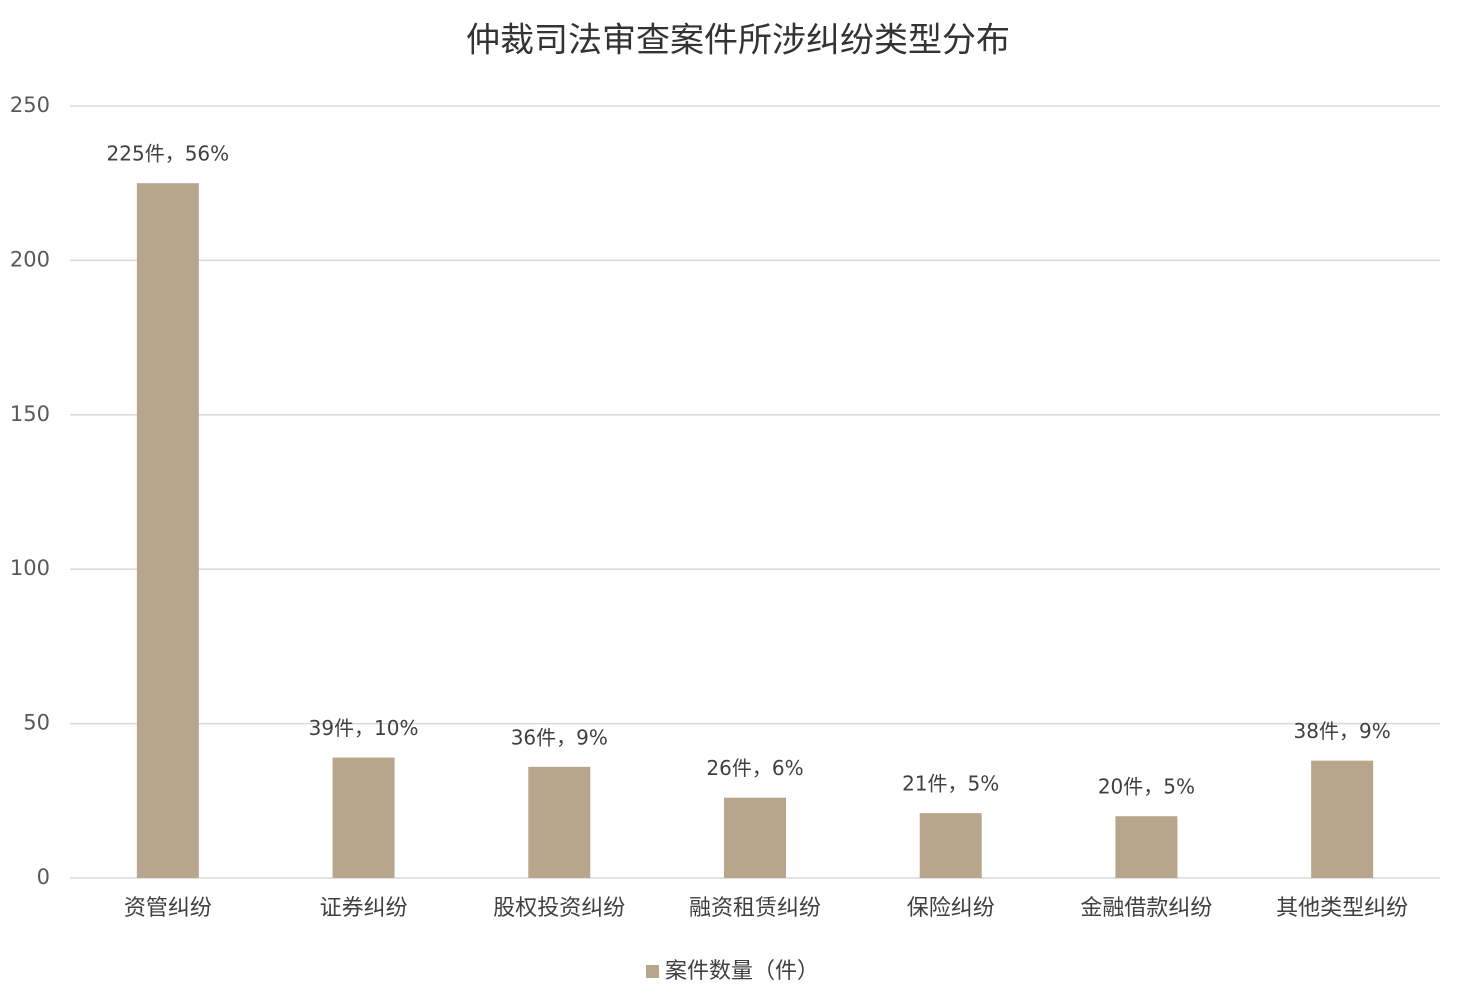 The height and width of the screenshot is (1004, 1477). What do you see at coordinates (754, 768) in the screenshot?
I see `value-label: 26件，6%` at bounding box center [754, 768].